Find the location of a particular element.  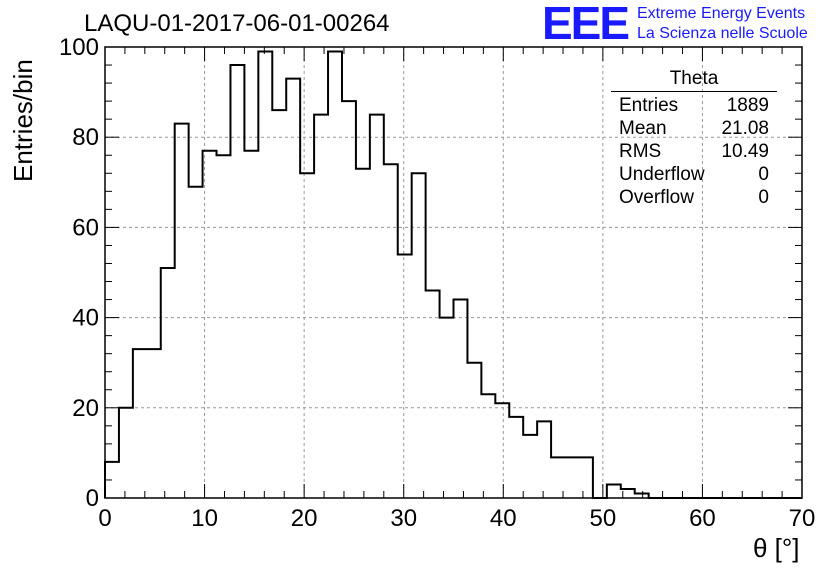

x-axis-label: θ [°] is located at coordinates (776, 548).